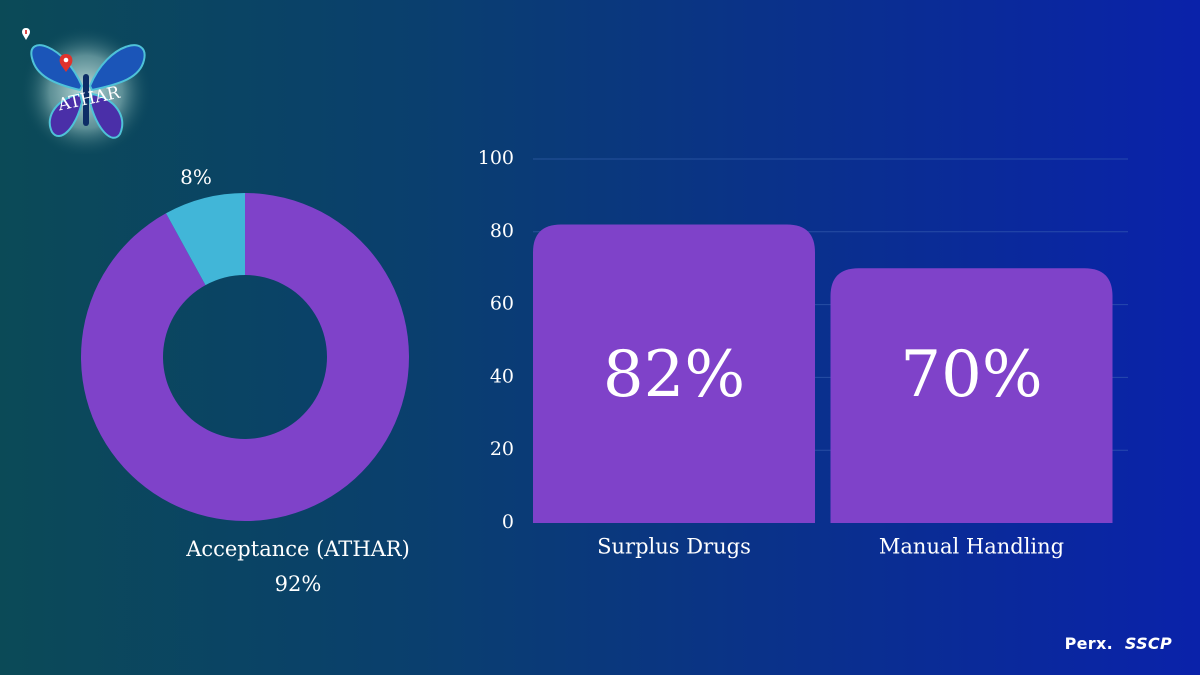 This screenshot has height=675, width=1200. Describe the element at coordinates (496, 158) in the screenshot. I see `y-tick-label: 100` at that location.